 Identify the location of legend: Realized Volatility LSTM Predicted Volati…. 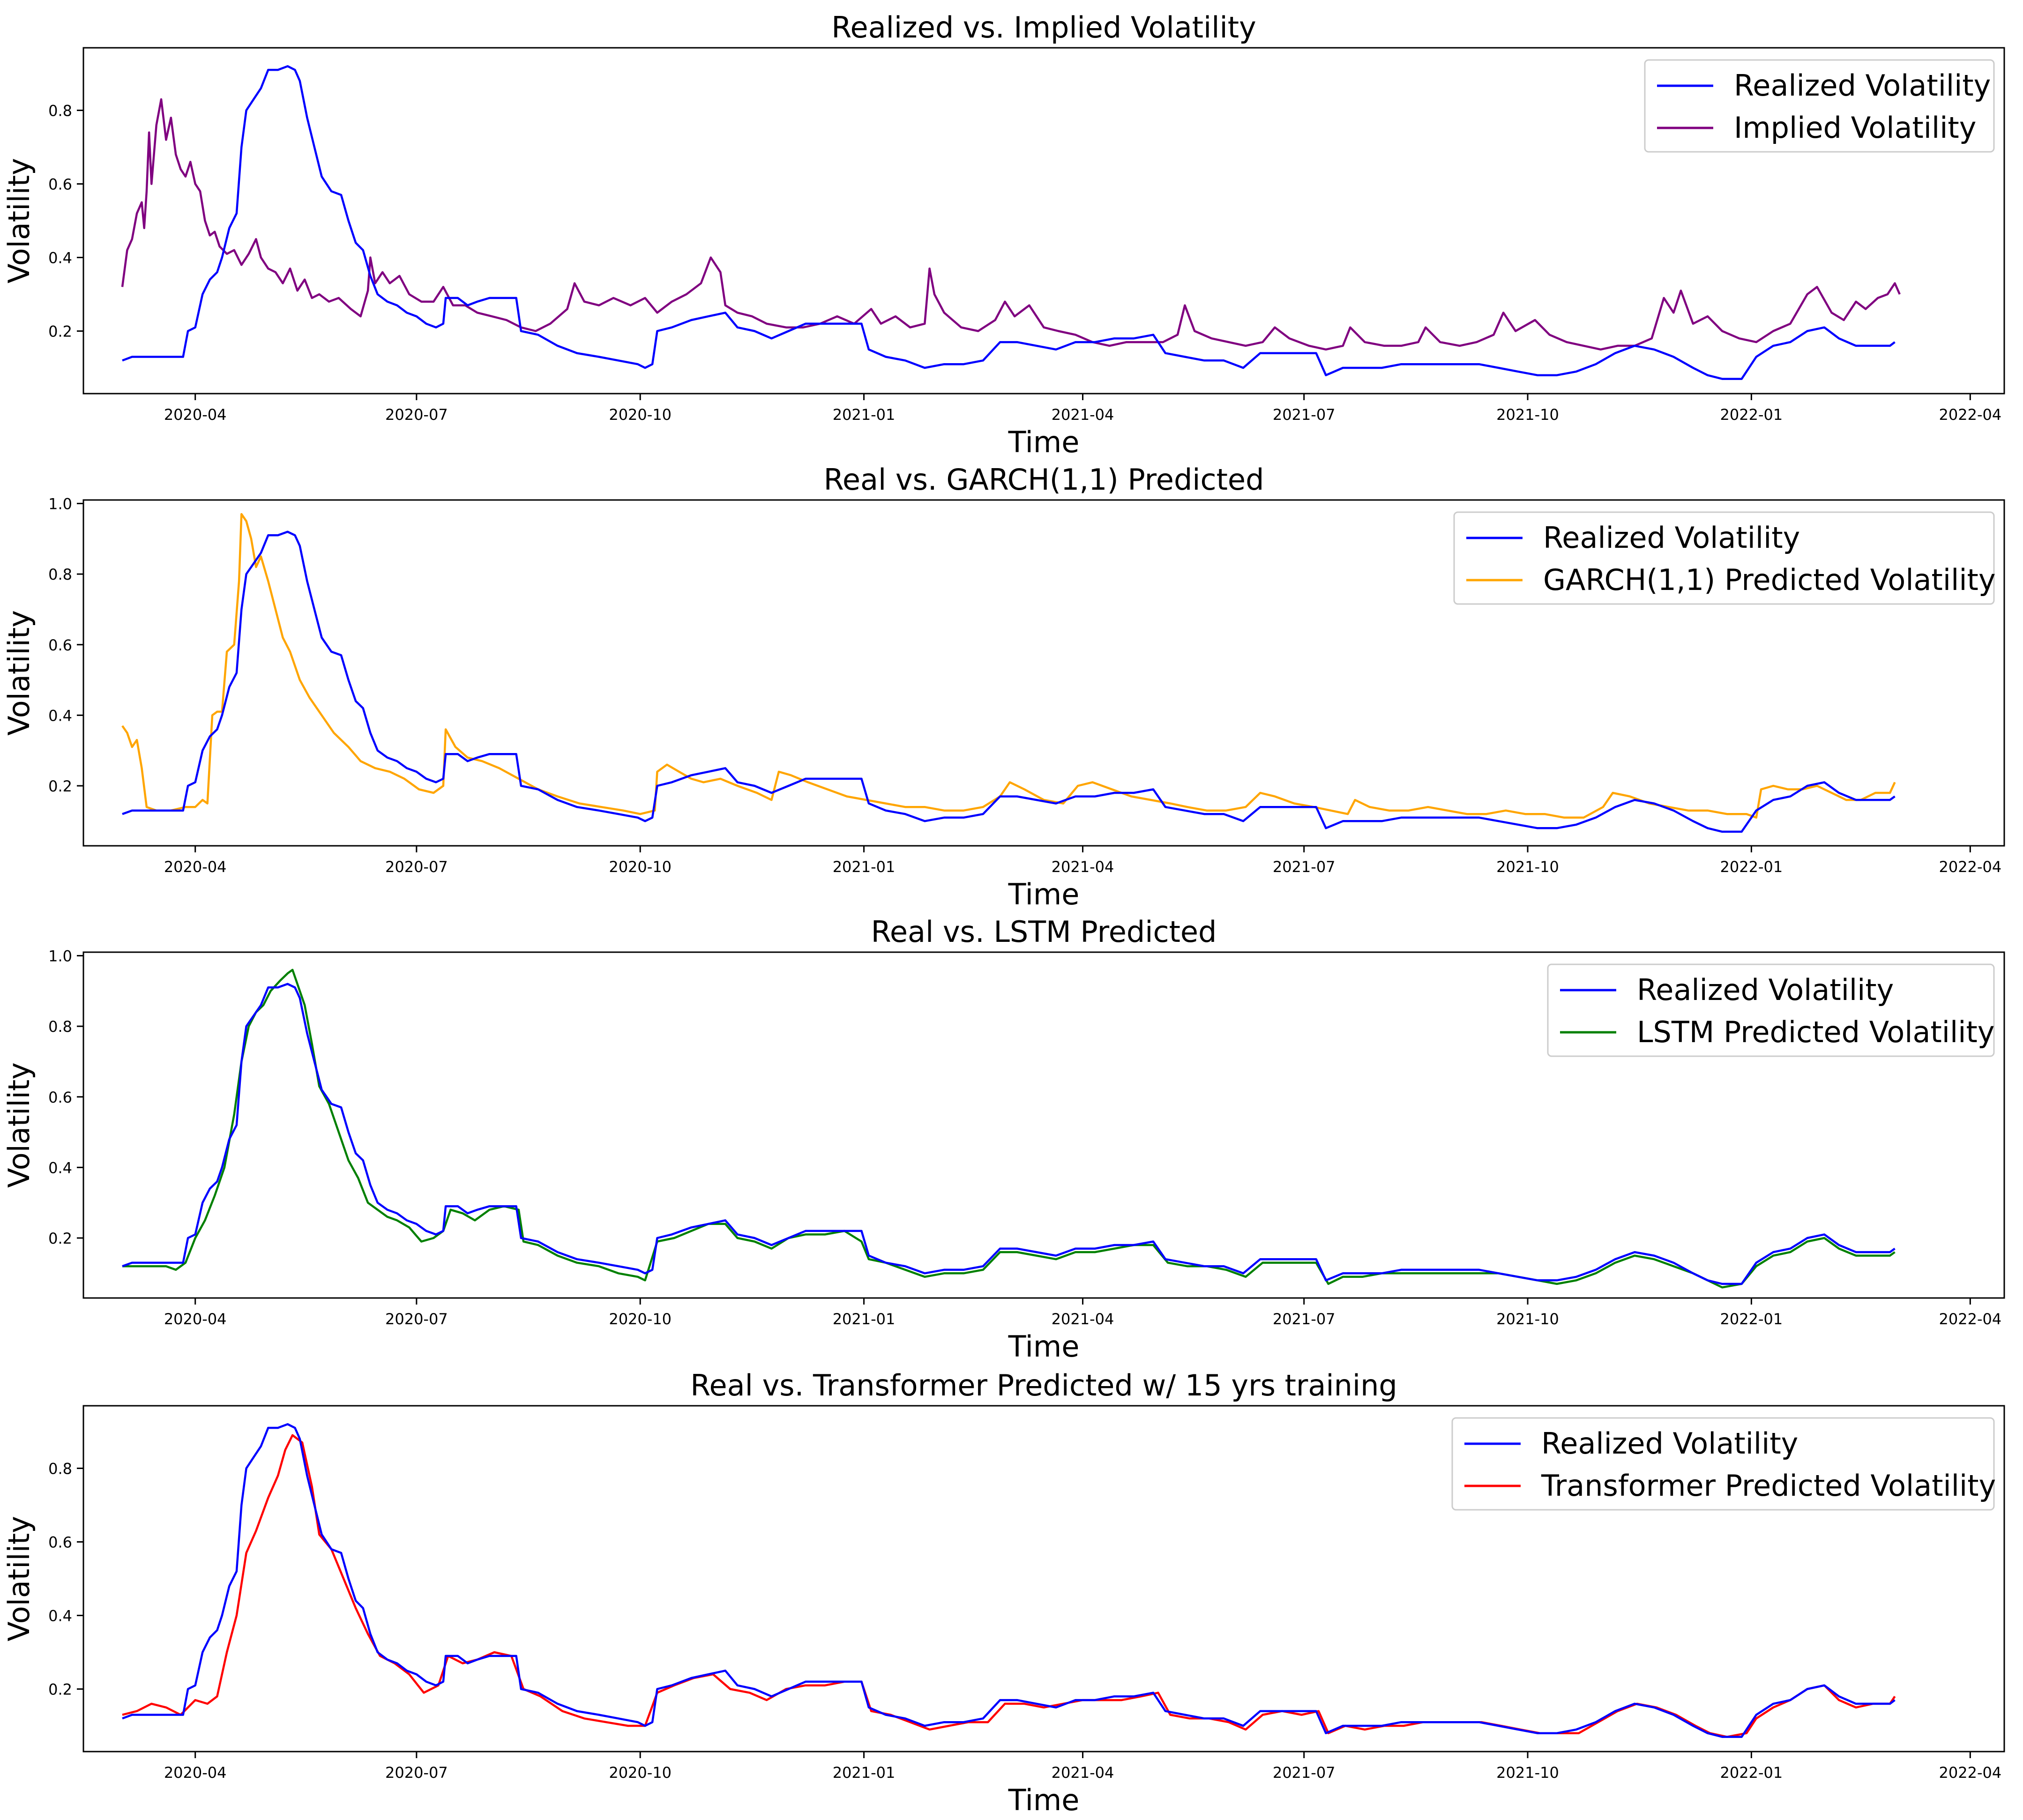
(1771, 1010).